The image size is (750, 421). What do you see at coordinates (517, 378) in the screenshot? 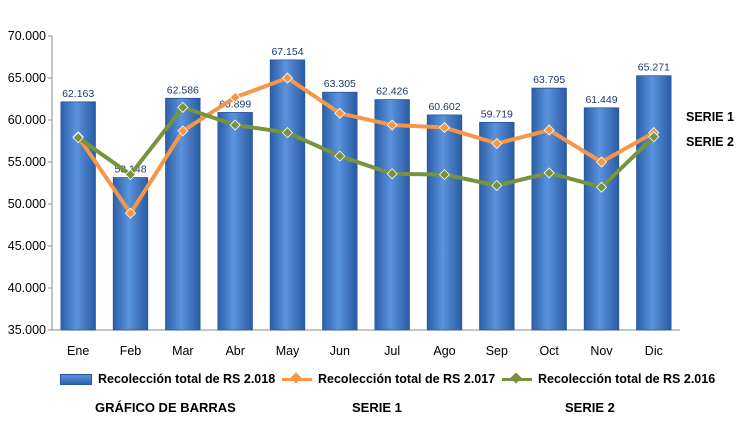
I see `legend-swatch-line-2016` at bounding box center [517, 378].